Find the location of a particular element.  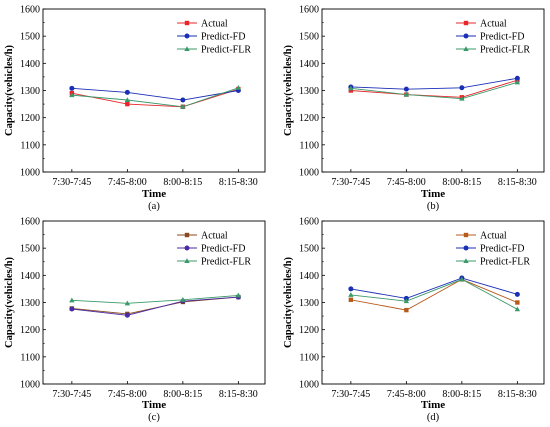

series-actual is located at coordinates (155, 305).